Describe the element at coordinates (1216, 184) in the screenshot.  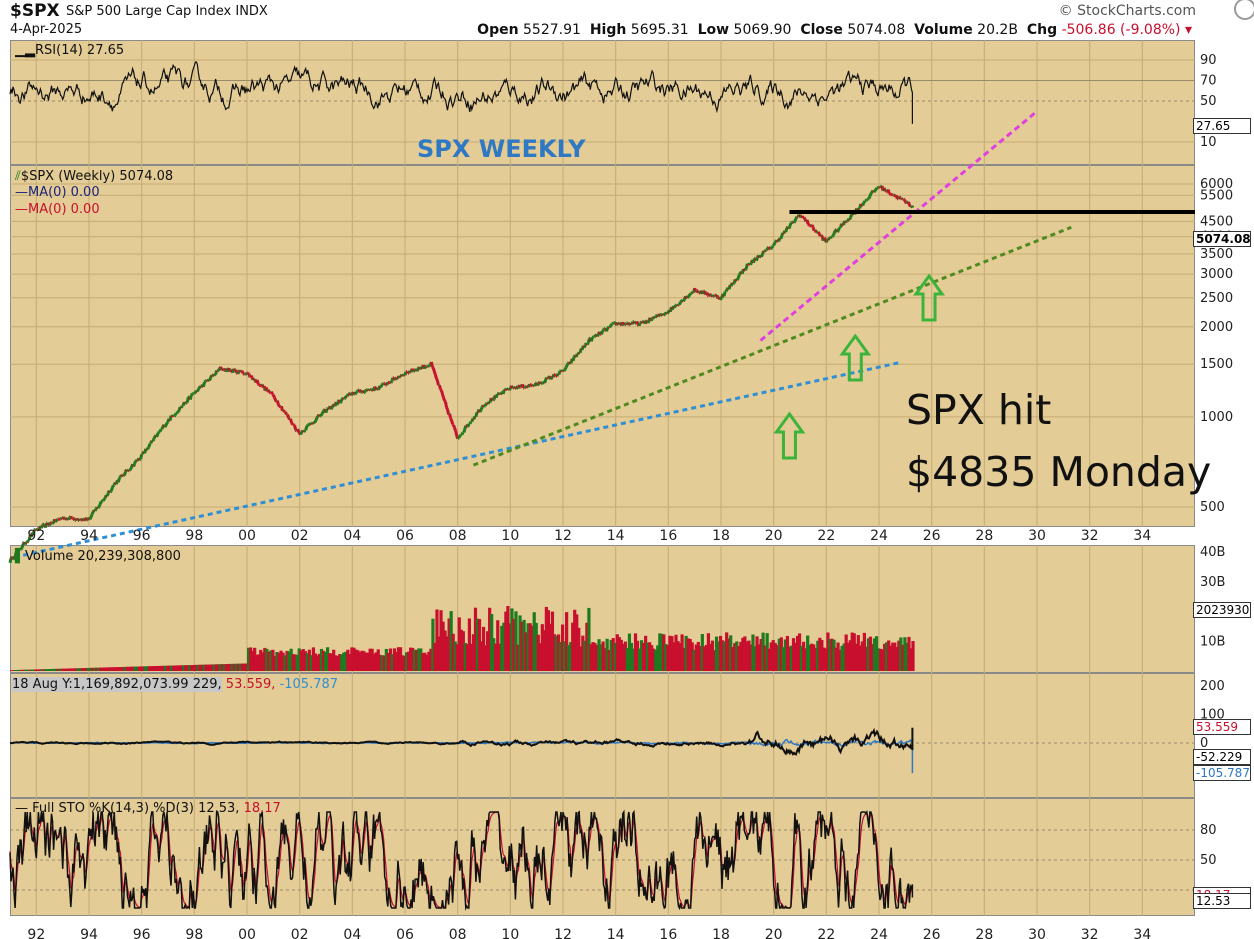
I see `price-tick-6000: 6000` at that location.